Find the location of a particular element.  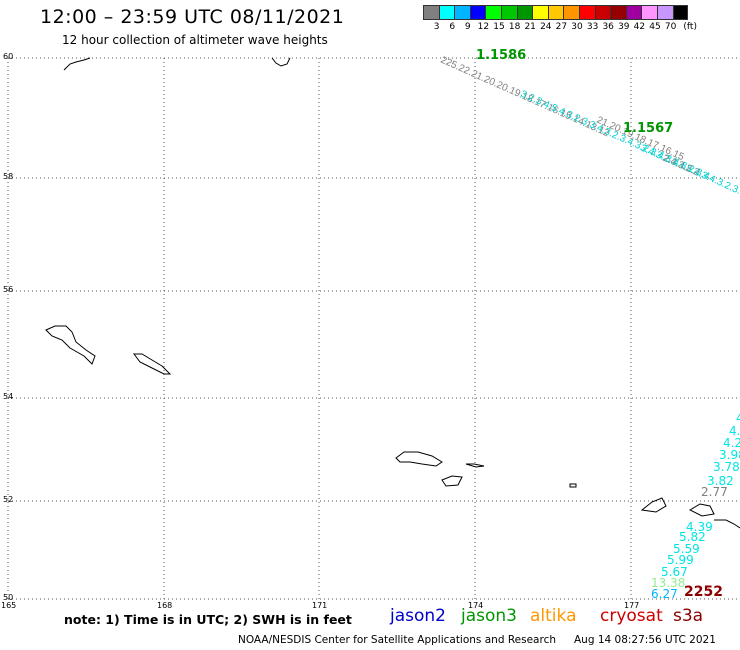

colorbar-labels: 3 6 9 12 15 18 21 24 27 30 33 36 39 42 45 70 (ft) is located at coordinates (581, 28).